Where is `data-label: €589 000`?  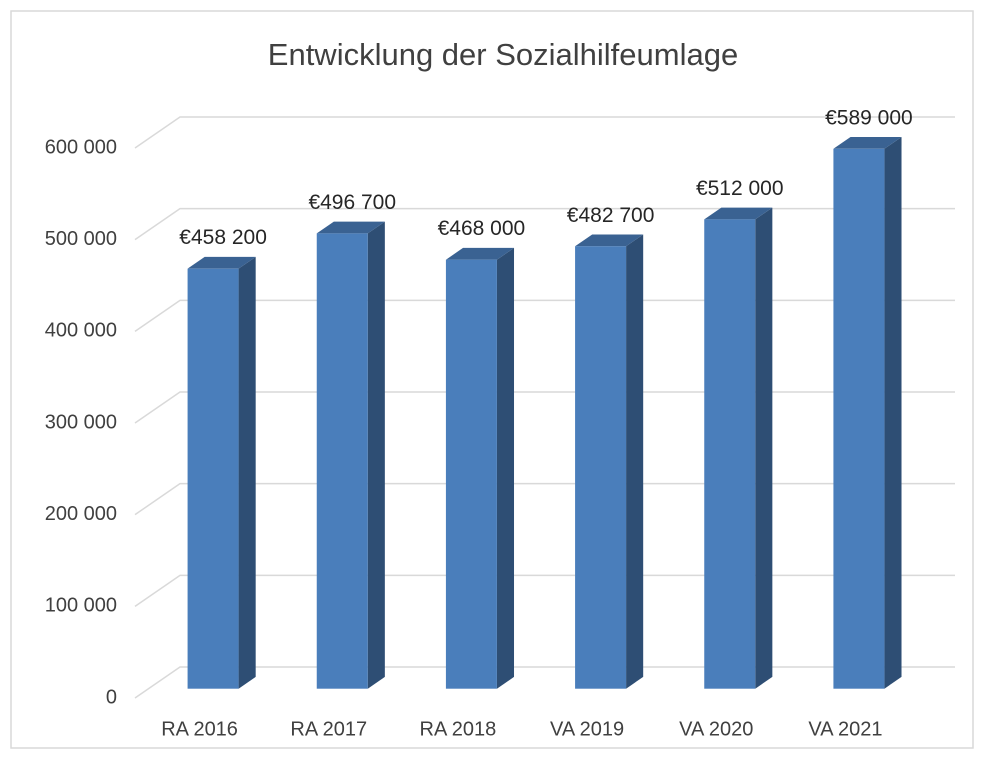 data-label: €589 000 is located at coordinates (869, 117).